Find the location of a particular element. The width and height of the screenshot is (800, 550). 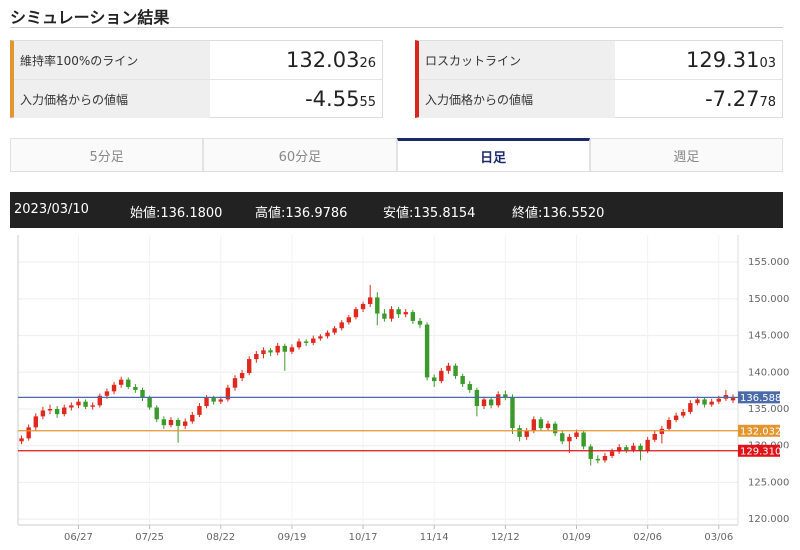

row-label: ロスカットライン is located at coordinates (517, 60).